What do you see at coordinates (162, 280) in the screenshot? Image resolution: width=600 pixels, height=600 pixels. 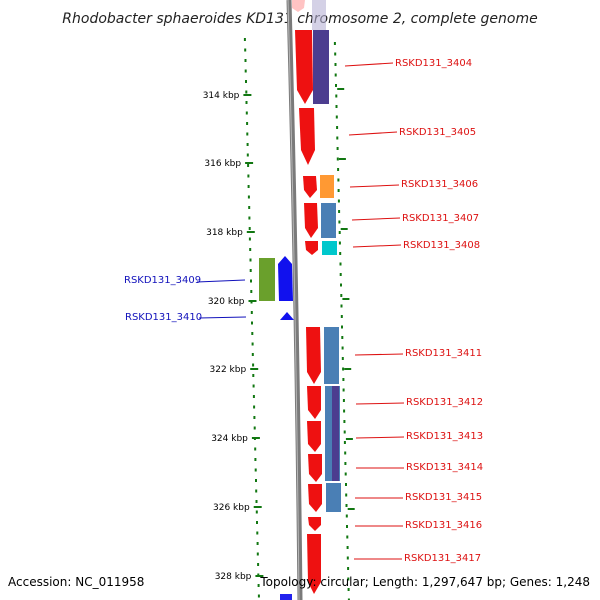 I see `gene-label: RSKD131_3409` at bounding box center [162, 280].